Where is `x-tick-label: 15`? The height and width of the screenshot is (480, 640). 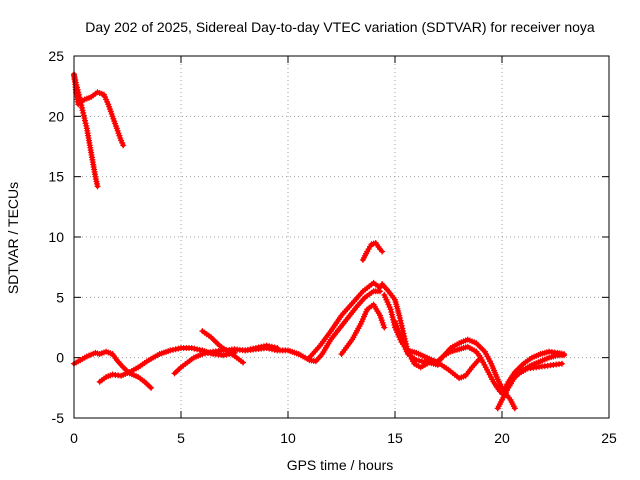 x-tick-label: 15 is located at coordinates (395, 438).